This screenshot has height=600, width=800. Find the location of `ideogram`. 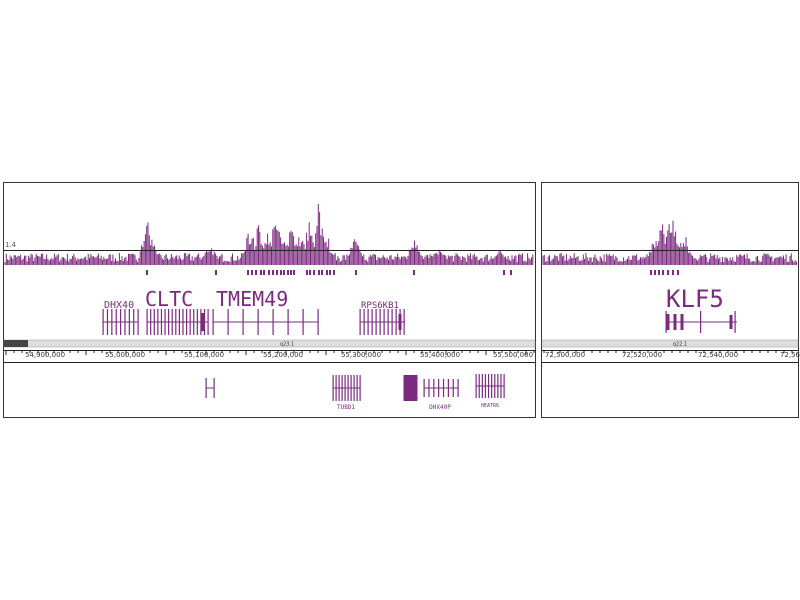

ideogram is located at coordinates (269, 343).